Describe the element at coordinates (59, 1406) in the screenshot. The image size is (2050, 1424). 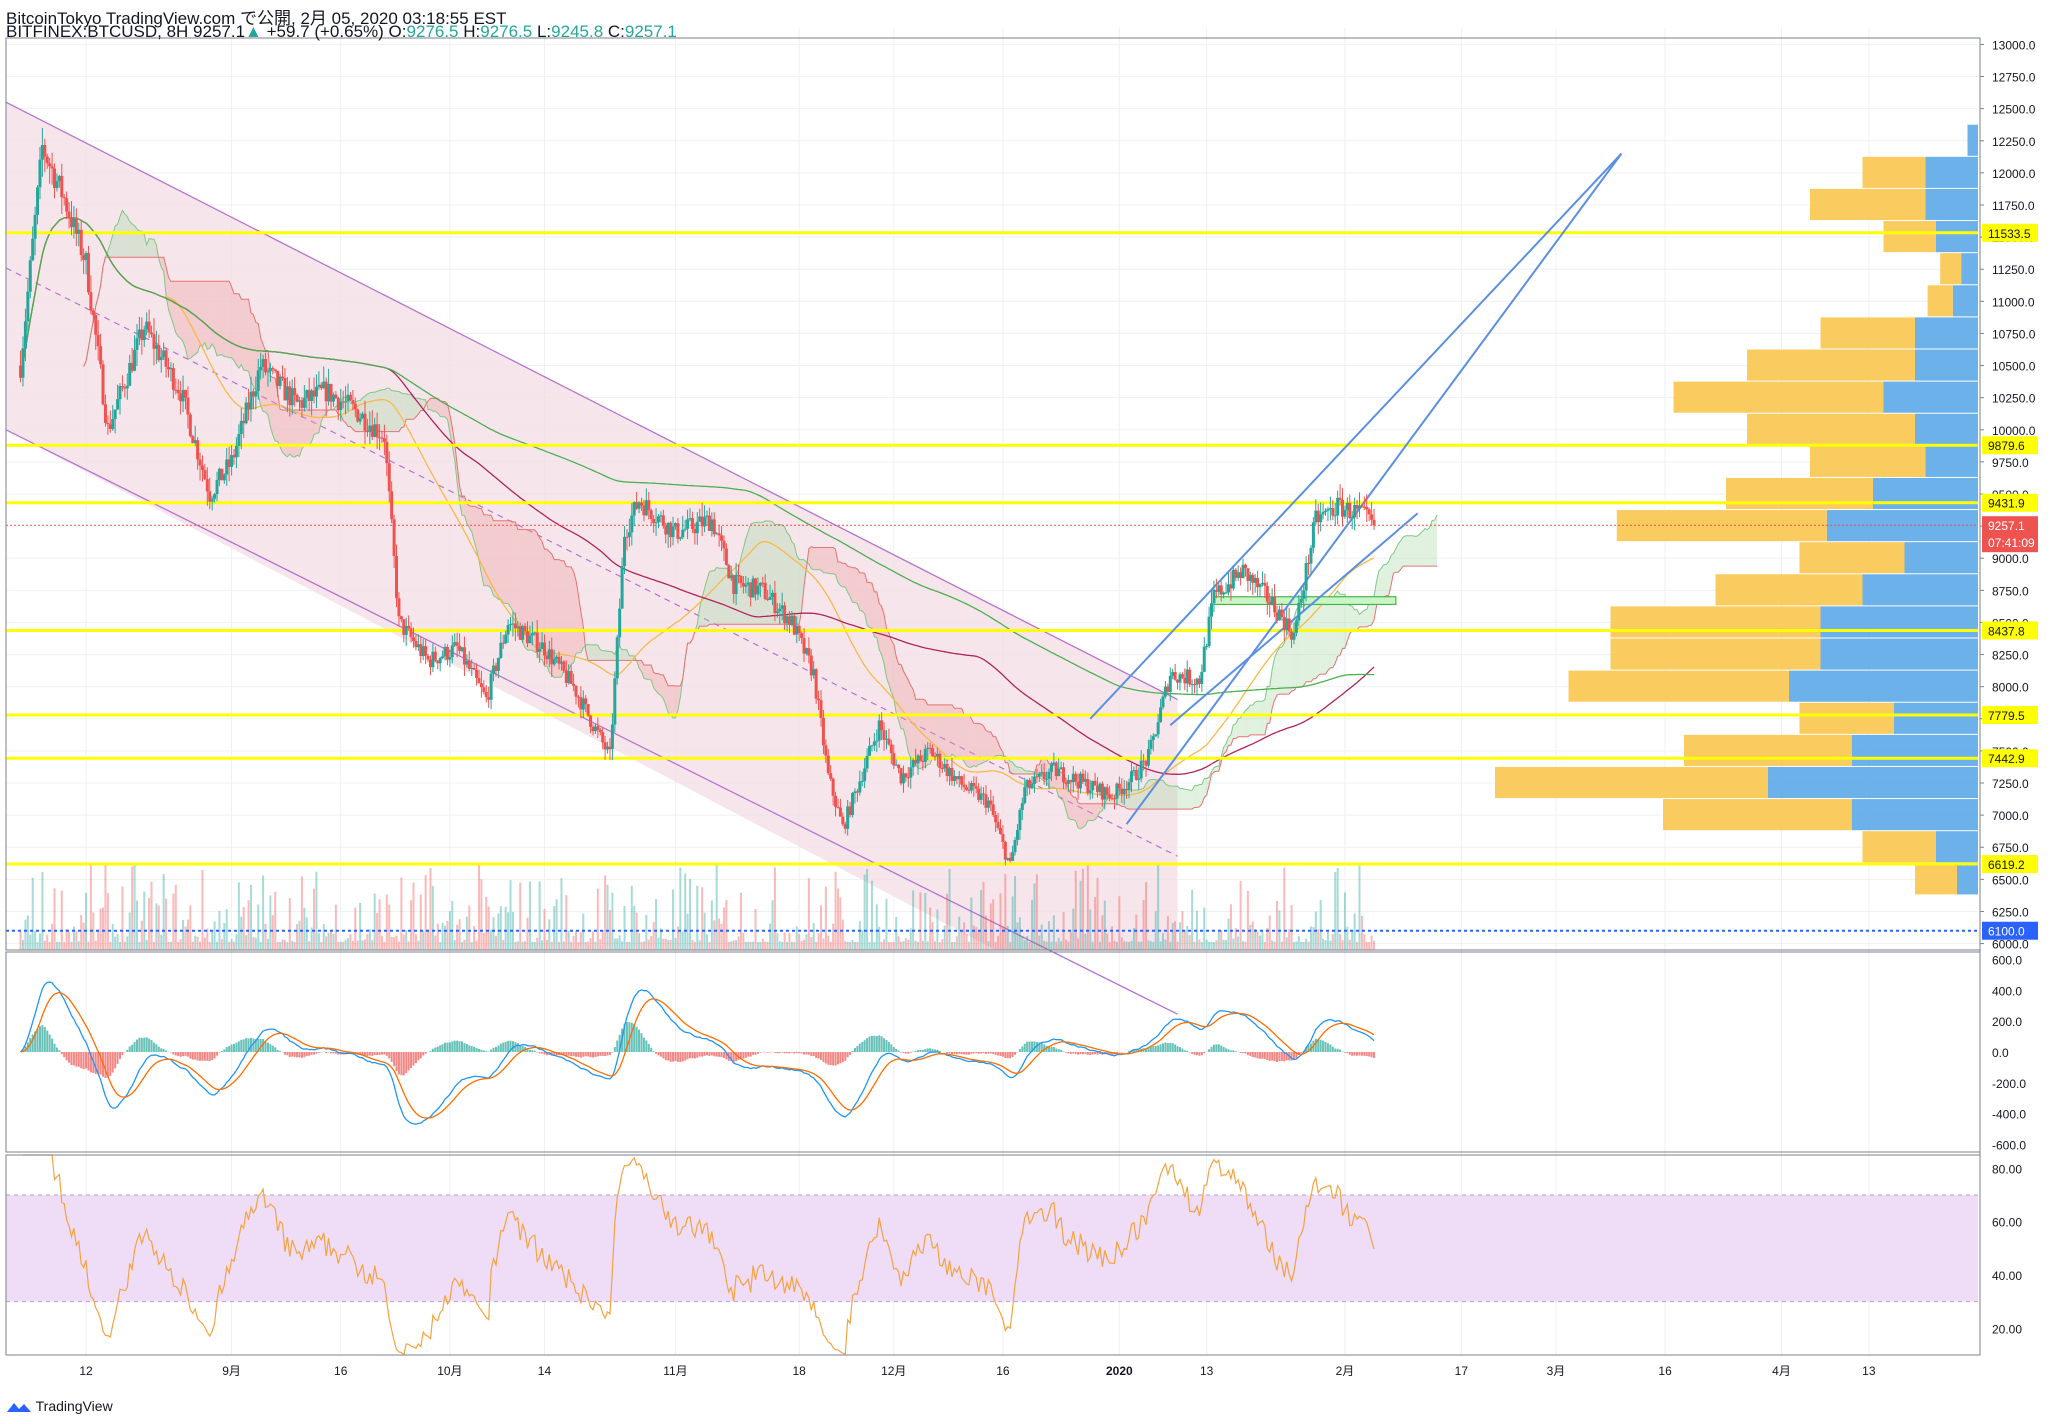
I see `tradingview-brand: TradingView` at that location.